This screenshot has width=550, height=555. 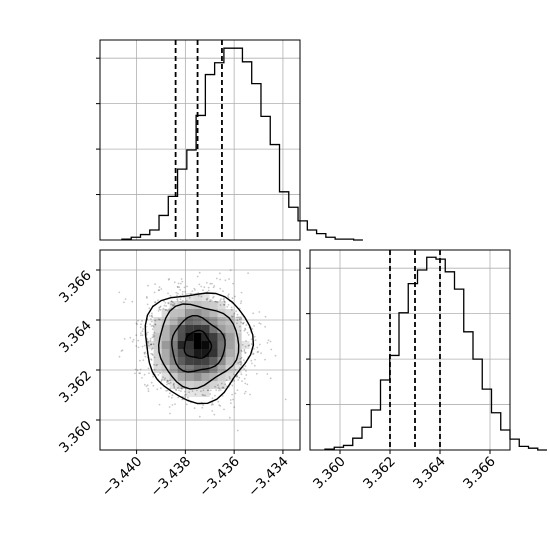 I want to click on joint-xtick-label: −3.440, so click(x=122, y=477).